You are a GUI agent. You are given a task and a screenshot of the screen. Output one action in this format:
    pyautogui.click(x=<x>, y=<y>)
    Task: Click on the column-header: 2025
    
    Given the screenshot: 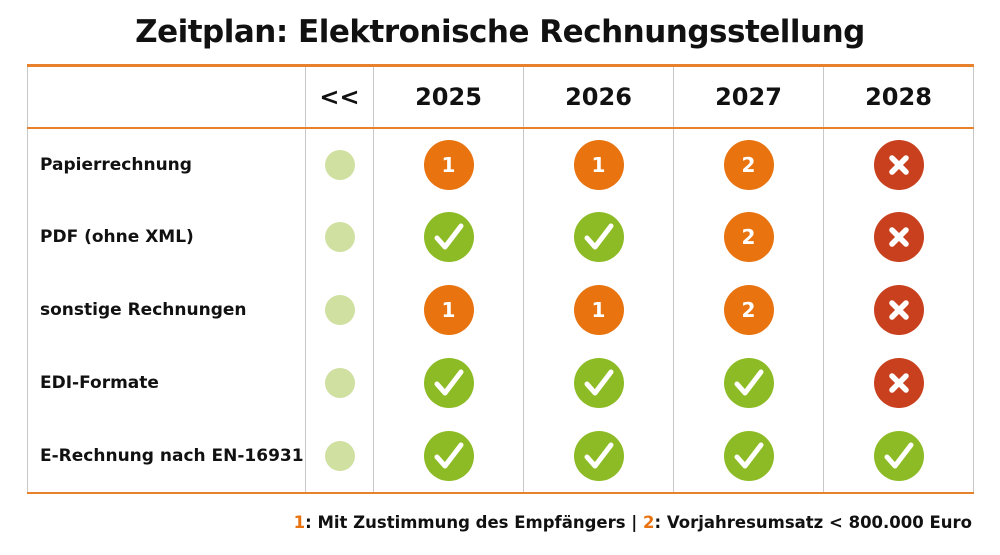 What is the action you would take?
    pyautogui.click(x=448, y=96)
    